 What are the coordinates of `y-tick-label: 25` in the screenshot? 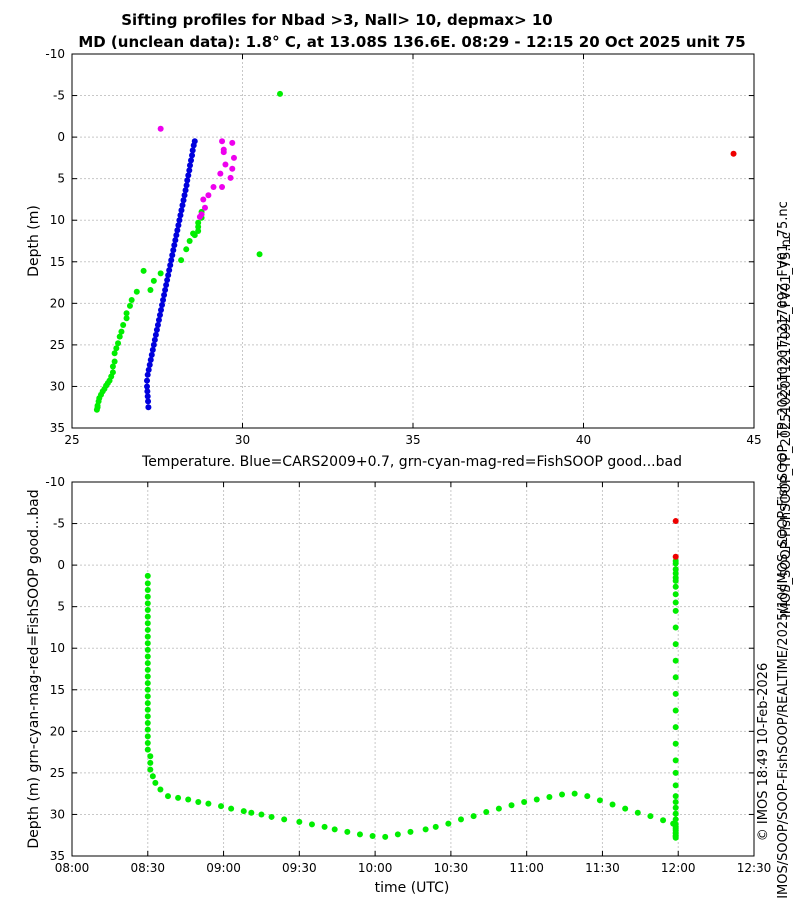 It's located at (57, 345).